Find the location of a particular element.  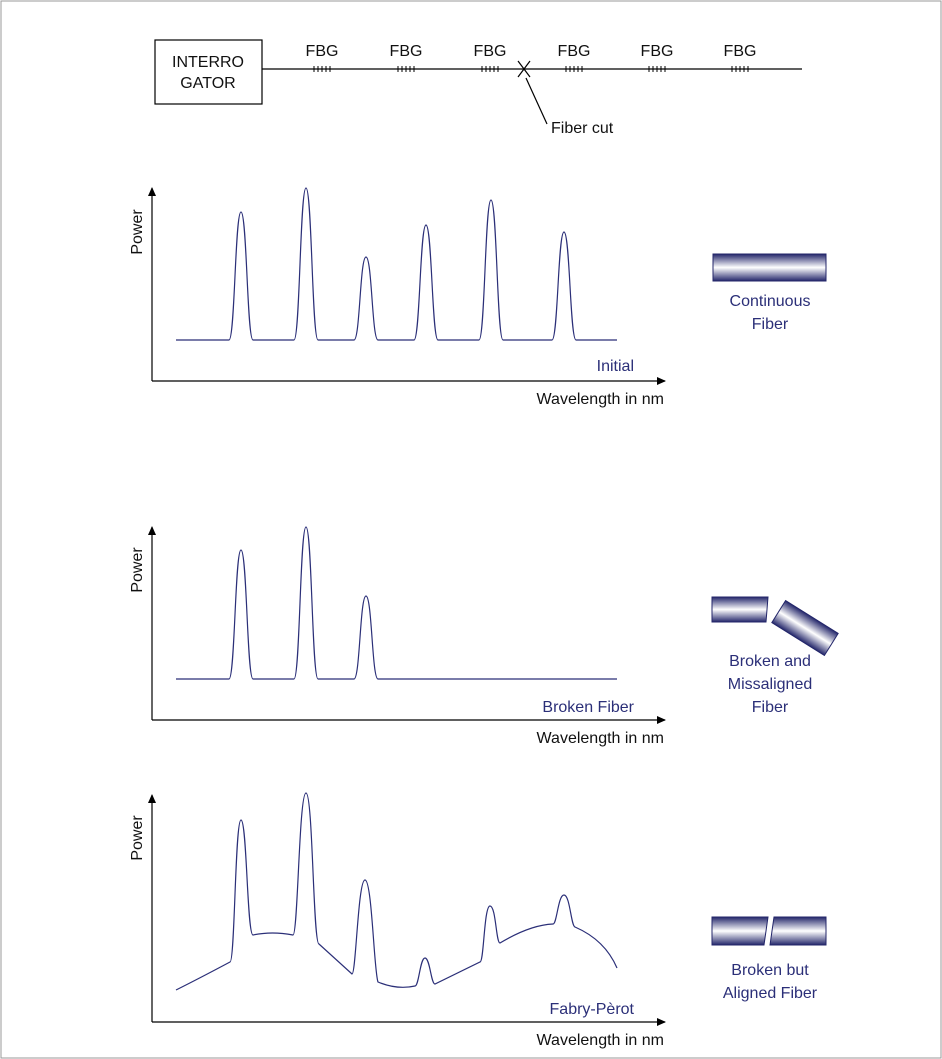

fiber-label: Missaligned is located at coordinates (770, 684).